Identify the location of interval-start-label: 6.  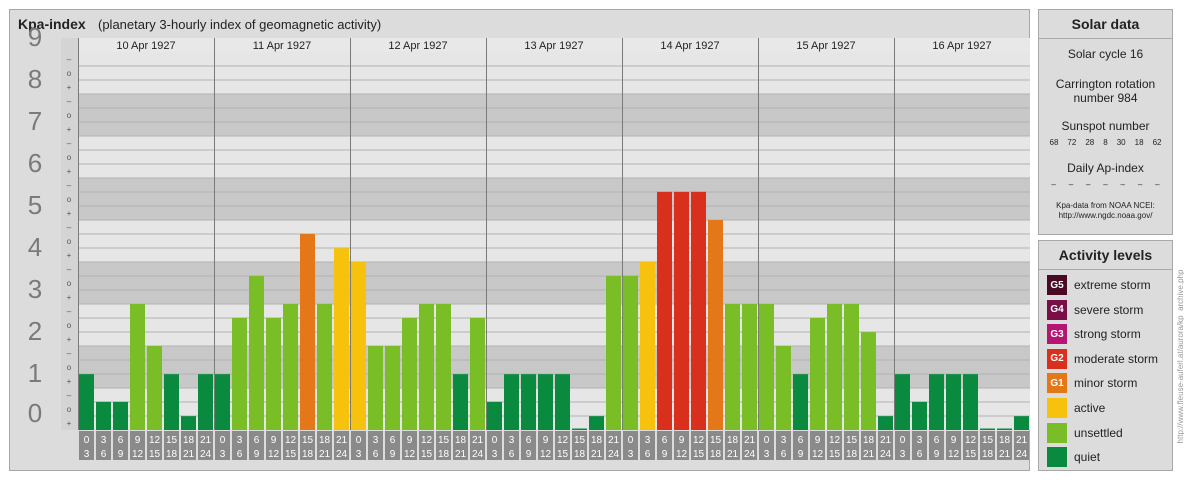
(937, 440).